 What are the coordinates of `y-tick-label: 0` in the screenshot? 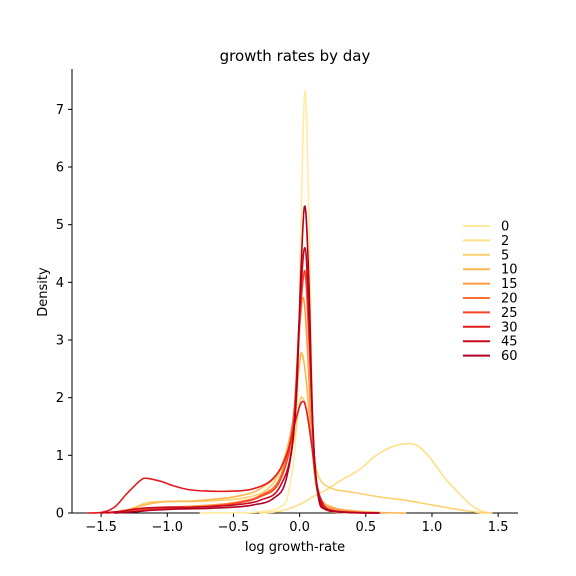 It's located at (60, 514).